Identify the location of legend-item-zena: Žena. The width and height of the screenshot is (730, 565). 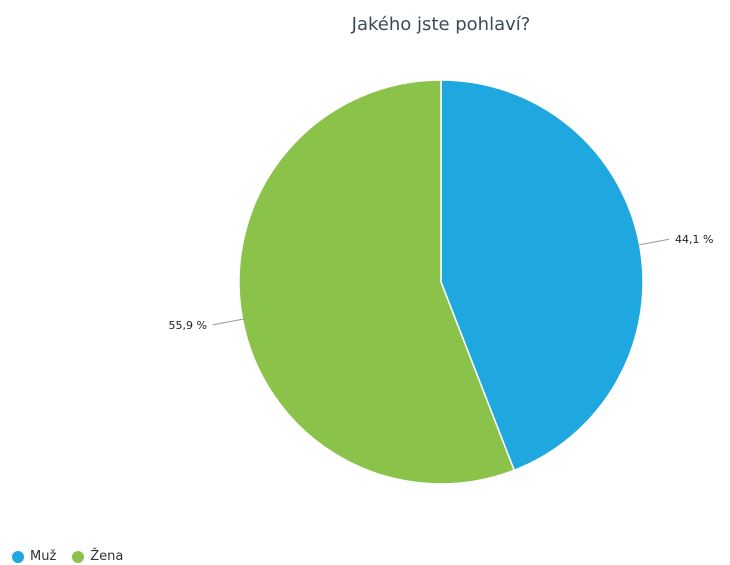
(97, 556).